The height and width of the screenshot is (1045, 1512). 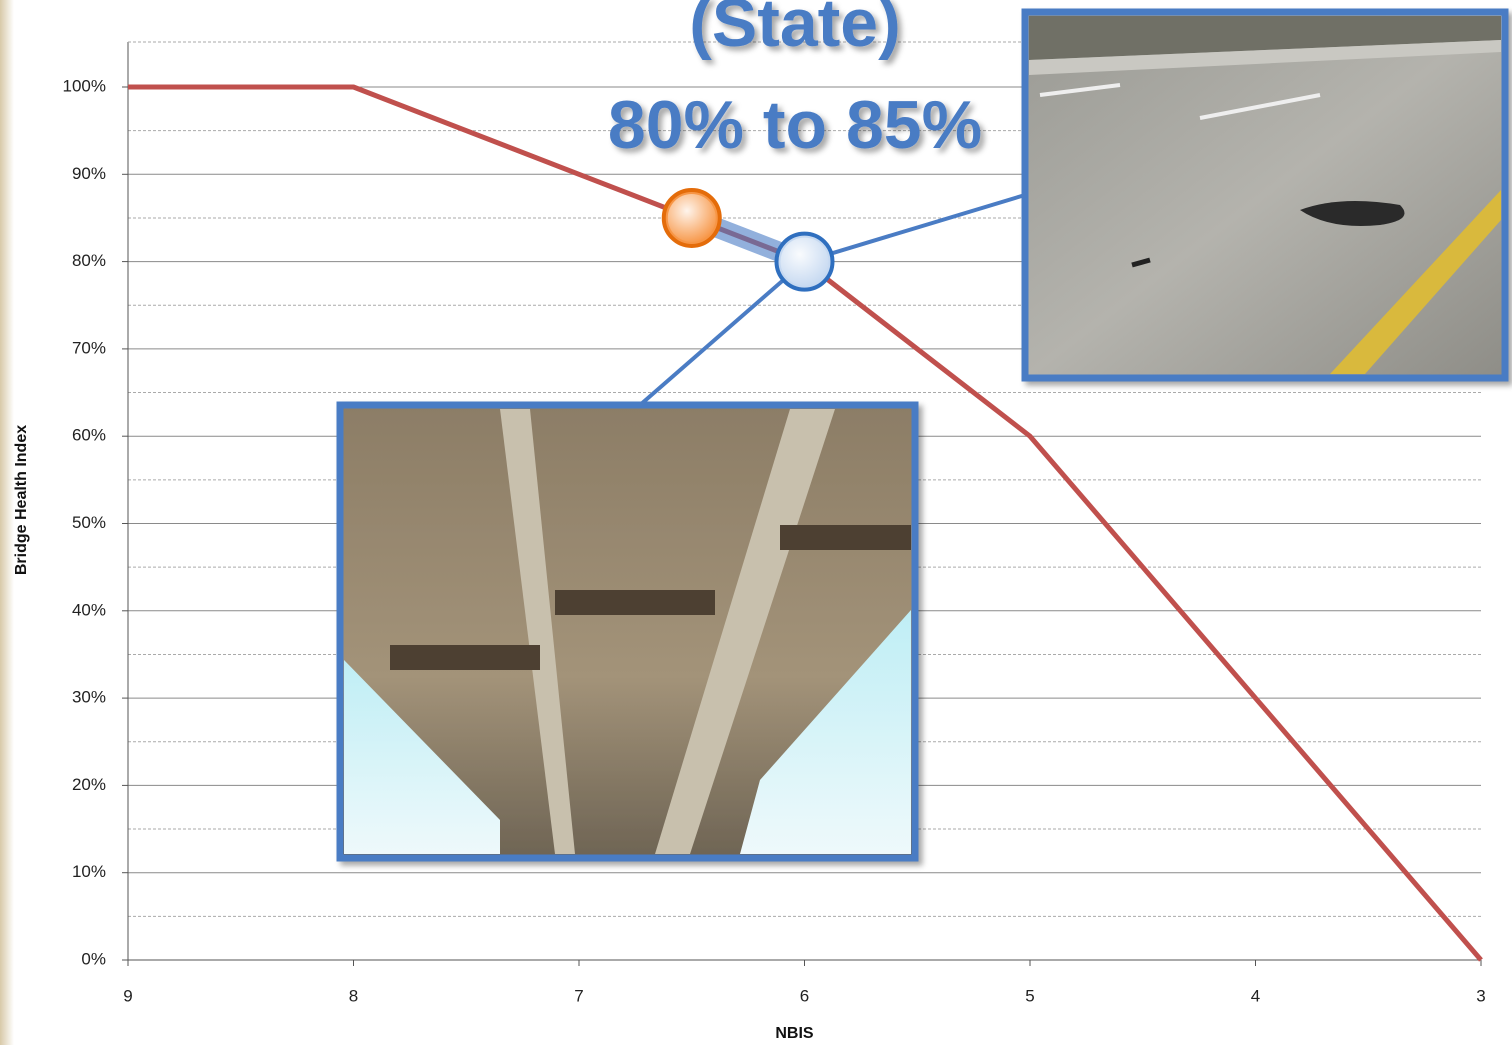 I want to click on y-tick-label: 20%, so click(x=89, y=784).